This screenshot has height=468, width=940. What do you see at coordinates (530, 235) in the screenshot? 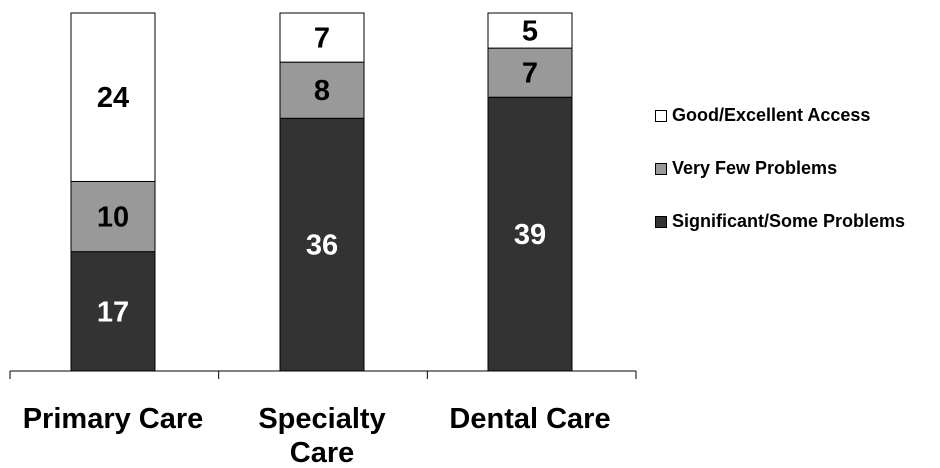
I see `data-label-dental-care-significant-some-problems: 39` at bounding box center [530, 235].